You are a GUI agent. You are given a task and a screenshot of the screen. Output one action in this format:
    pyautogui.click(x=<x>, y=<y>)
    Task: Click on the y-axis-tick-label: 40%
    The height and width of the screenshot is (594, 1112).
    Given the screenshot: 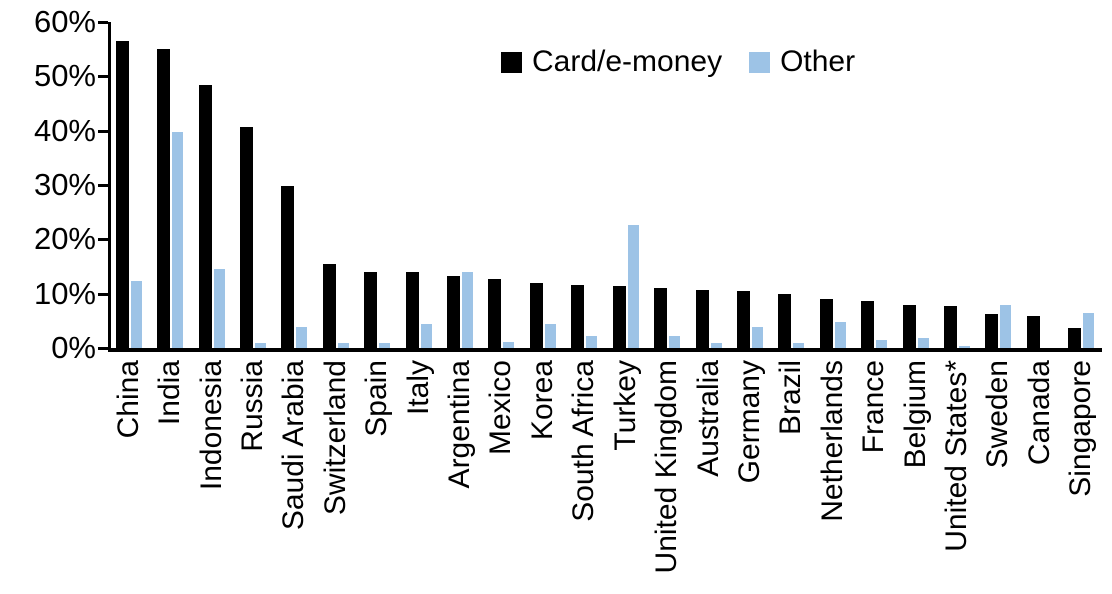 What is the action you would take?
    pyautogui.click(x=64, y=130)
    